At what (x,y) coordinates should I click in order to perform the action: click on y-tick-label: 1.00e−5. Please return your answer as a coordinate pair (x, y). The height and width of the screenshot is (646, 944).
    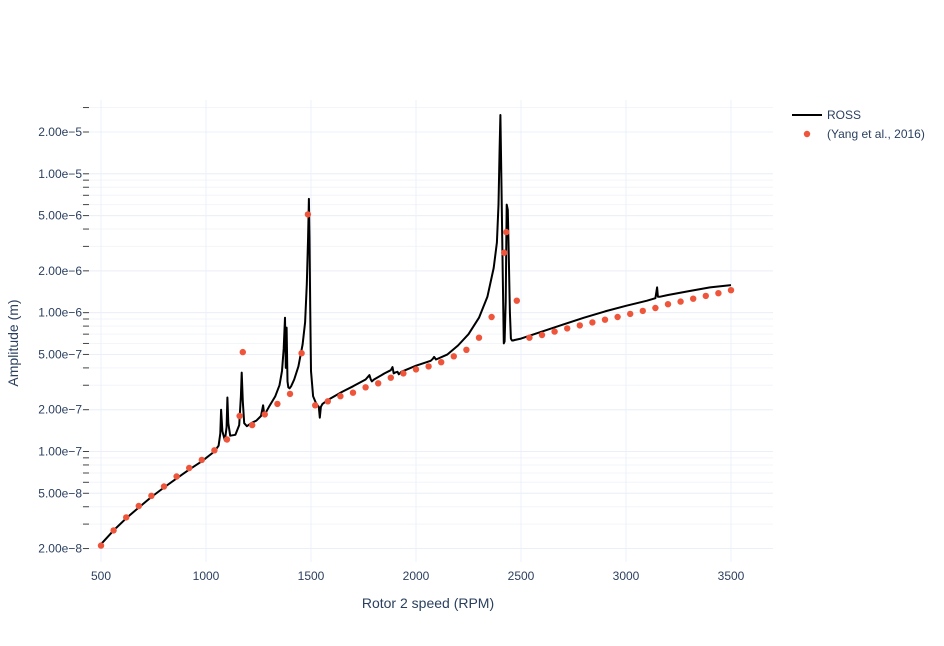
    Looking at the image, I should click on (60, 174).